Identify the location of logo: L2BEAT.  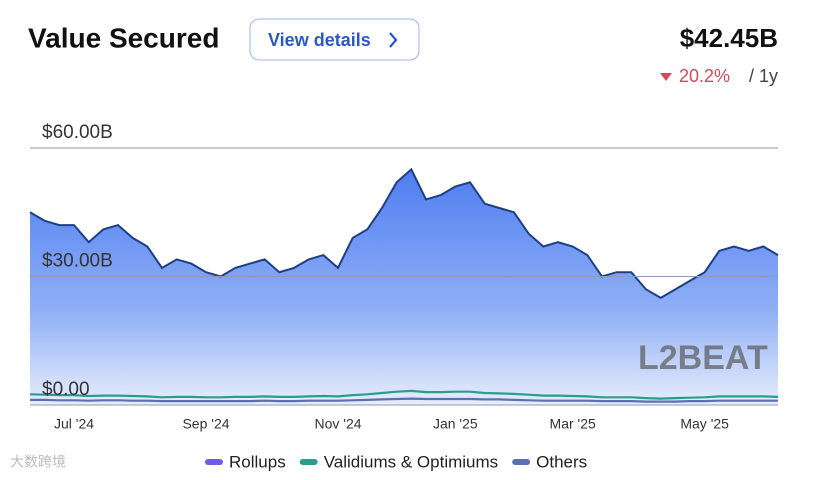
(703, 358).